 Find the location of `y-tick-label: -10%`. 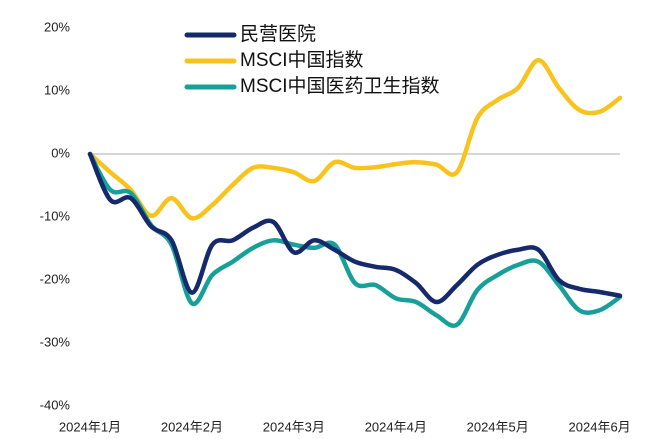

y-tick-label: -10% is located at coordinates (55, 215).